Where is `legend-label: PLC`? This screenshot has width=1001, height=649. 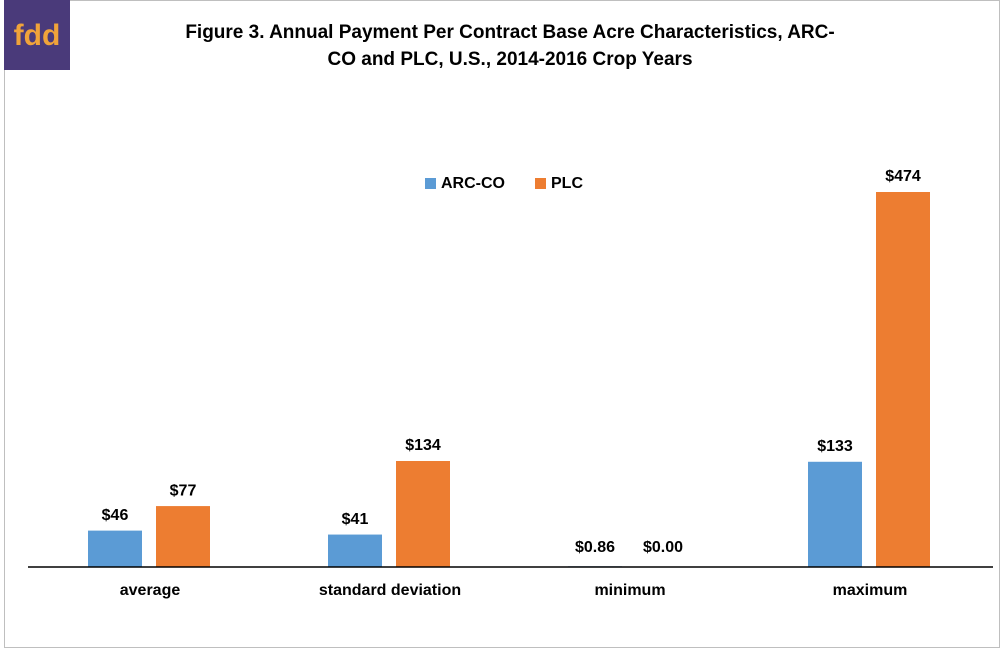
legend-label: PLC is located at coordinates (567, 183).